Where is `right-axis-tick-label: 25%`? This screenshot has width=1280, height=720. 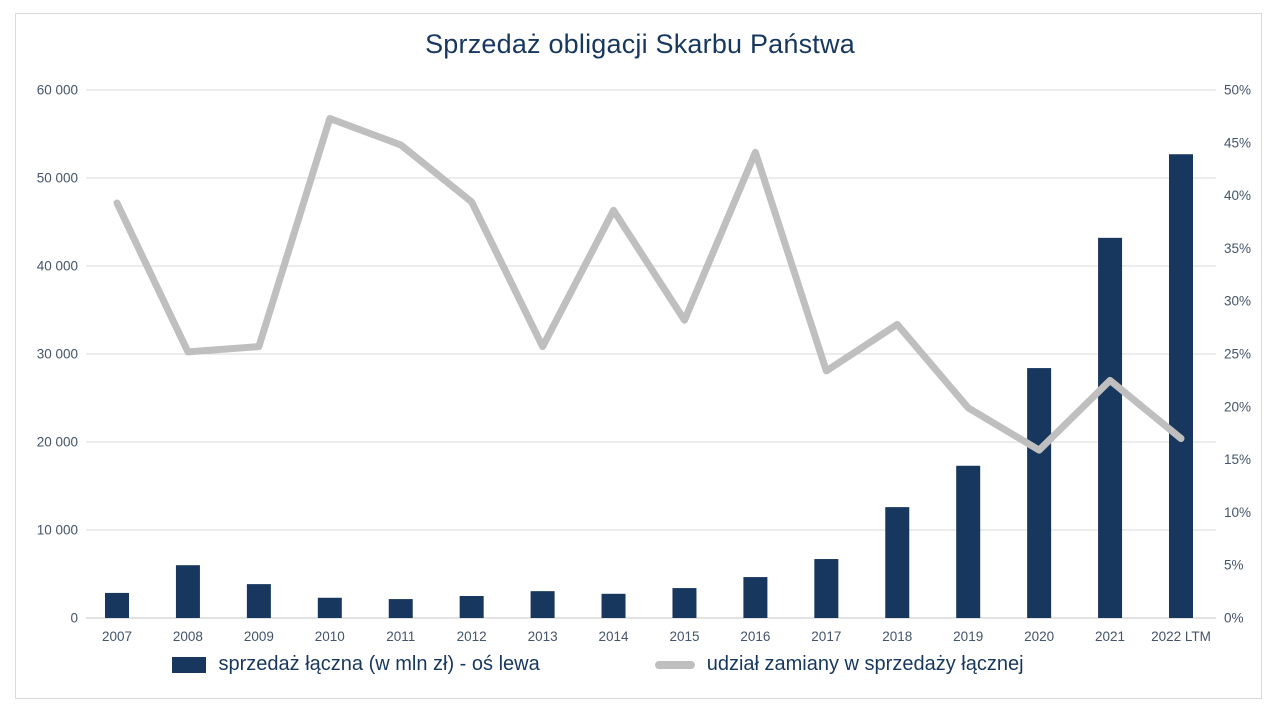
right-axis-tick-label: 25% is located at coordinates (1237, 354).